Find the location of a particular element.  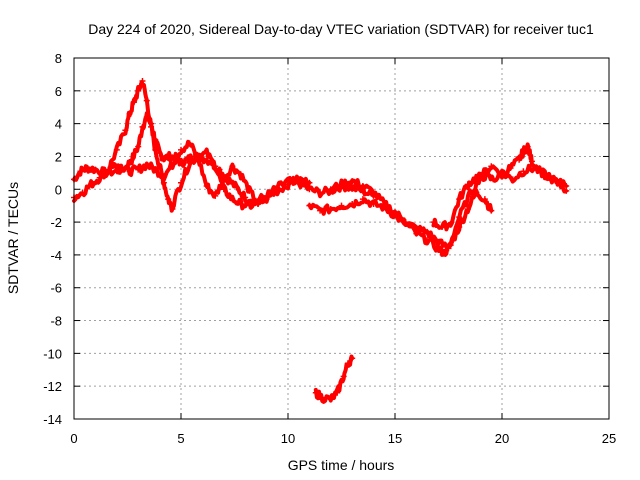

y-tick-label: 6 is located at coordinates (58, 91).